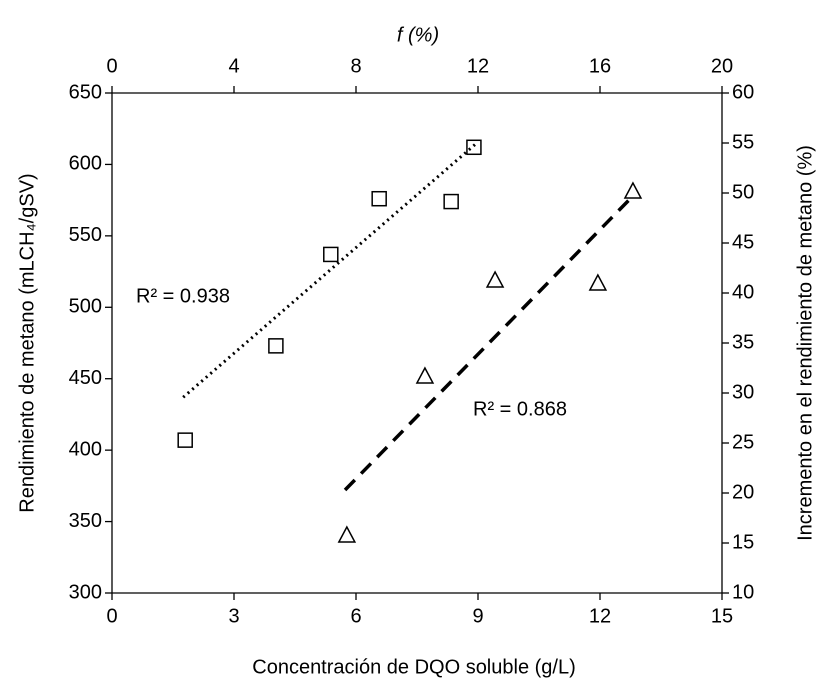  I want to click on x-tick-label: 9, so click(477, 616).